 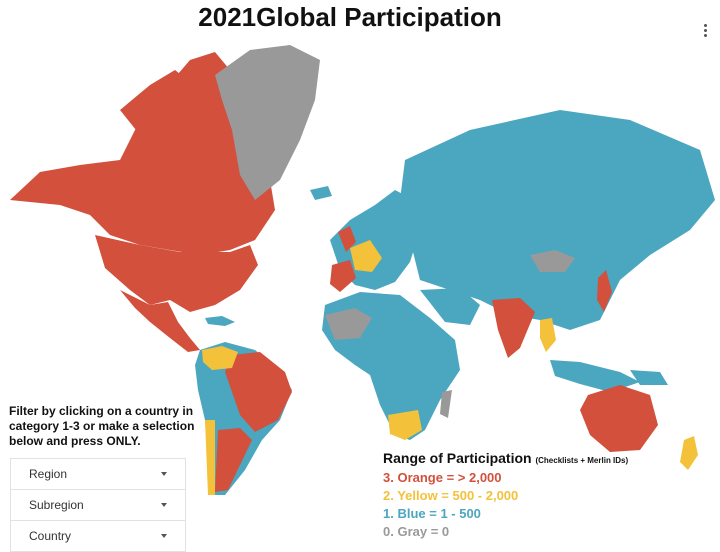 I want to click on country-dropdown-label: Country, so click(x=50, y=536).